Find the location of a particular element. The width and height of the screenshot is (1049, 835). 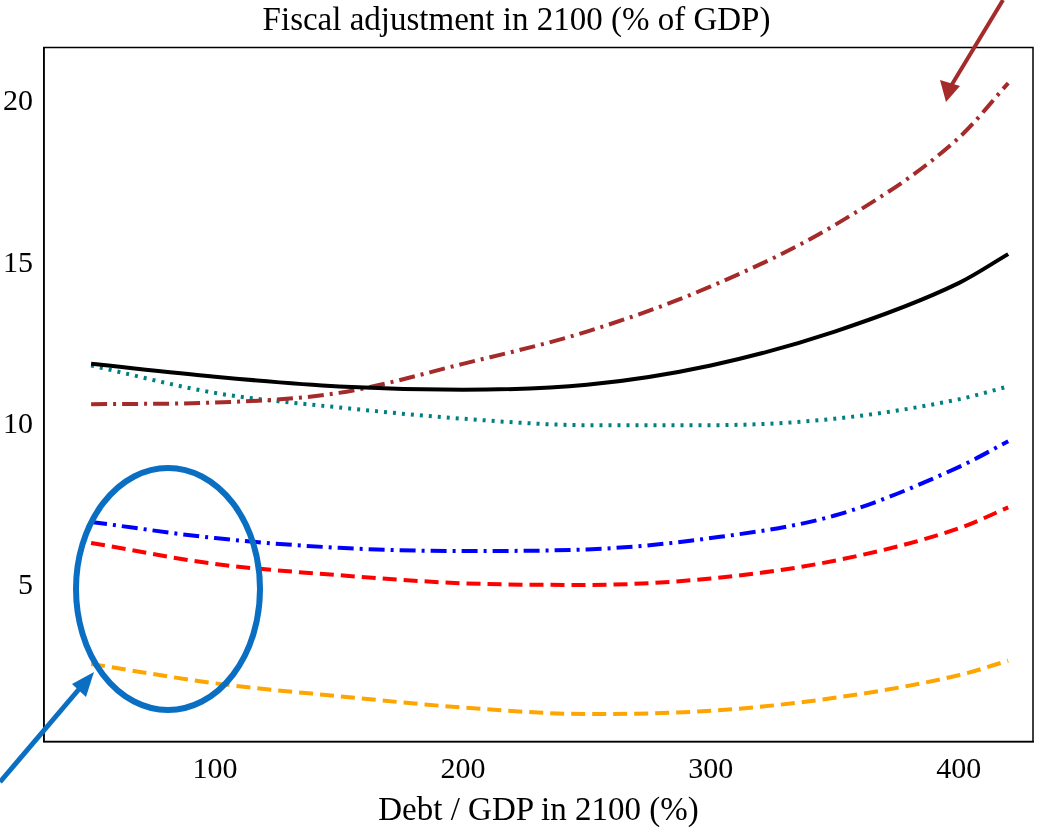

x-tick-label: 300 is located at coordinates (711, 768).